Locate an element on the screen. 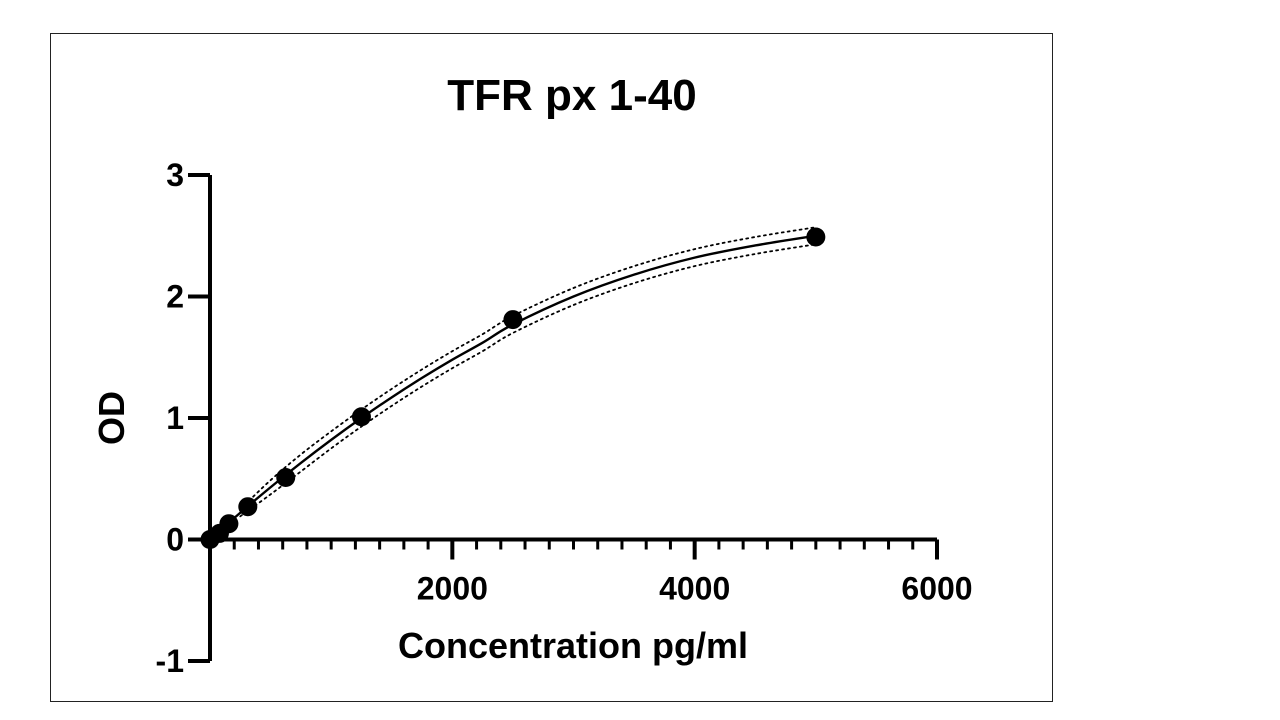 The image size is (1280, 720). x-tick-label: 6000 is located at coordinates (936, 589).